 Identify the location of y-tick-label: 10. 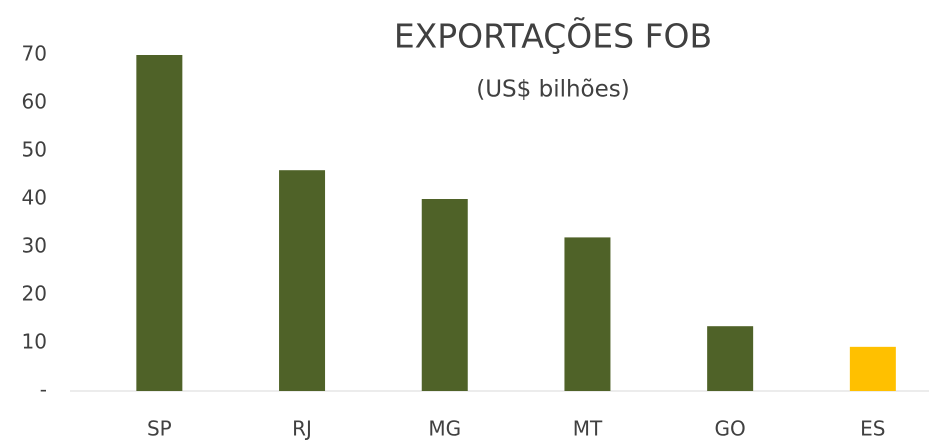
(34, 342).